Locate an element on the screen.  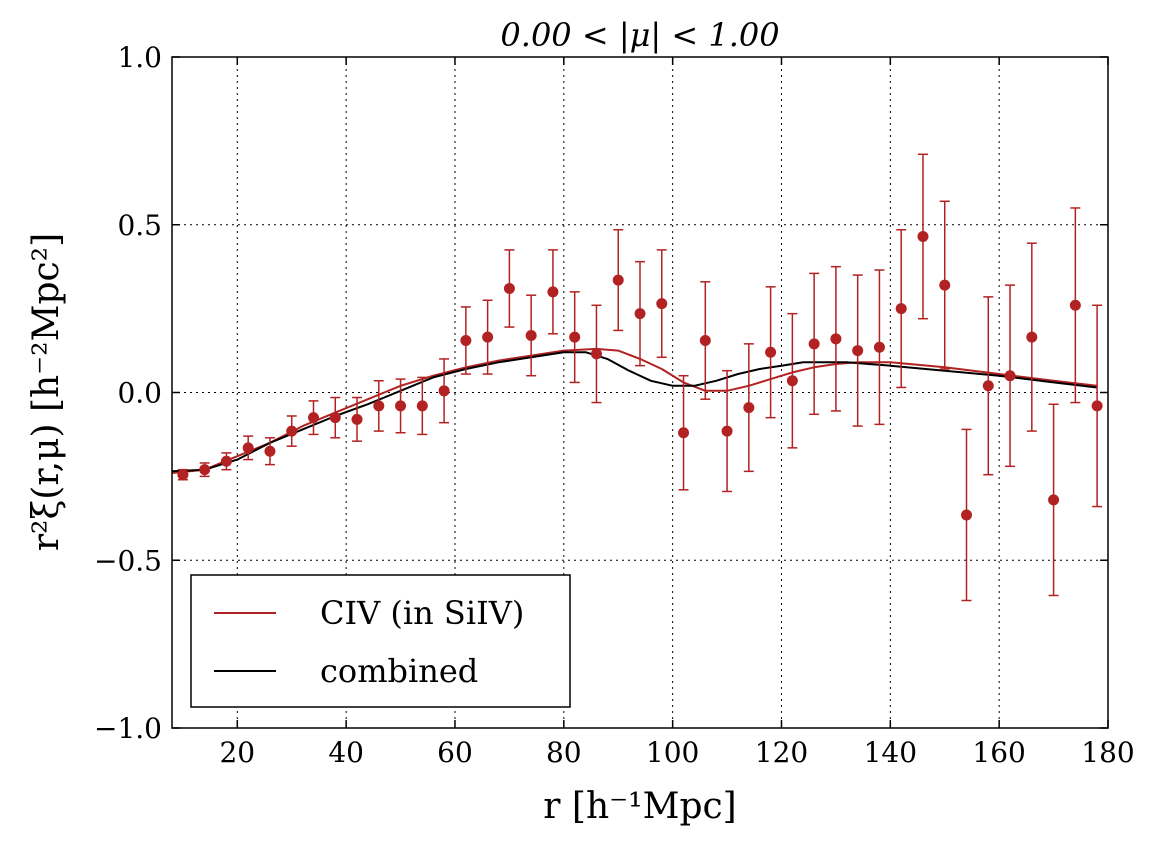
x-tick-label: 100 is located at coordinates (672, 752).